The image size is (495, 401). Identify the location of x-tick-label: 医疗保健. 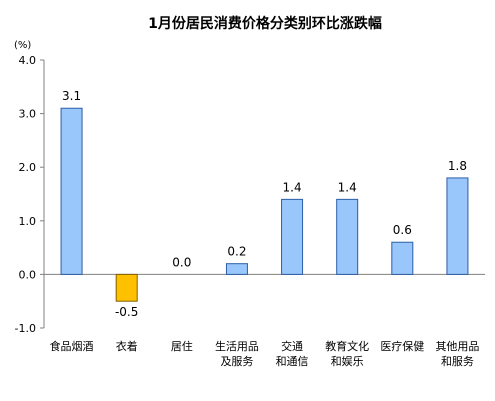
(402, 346).